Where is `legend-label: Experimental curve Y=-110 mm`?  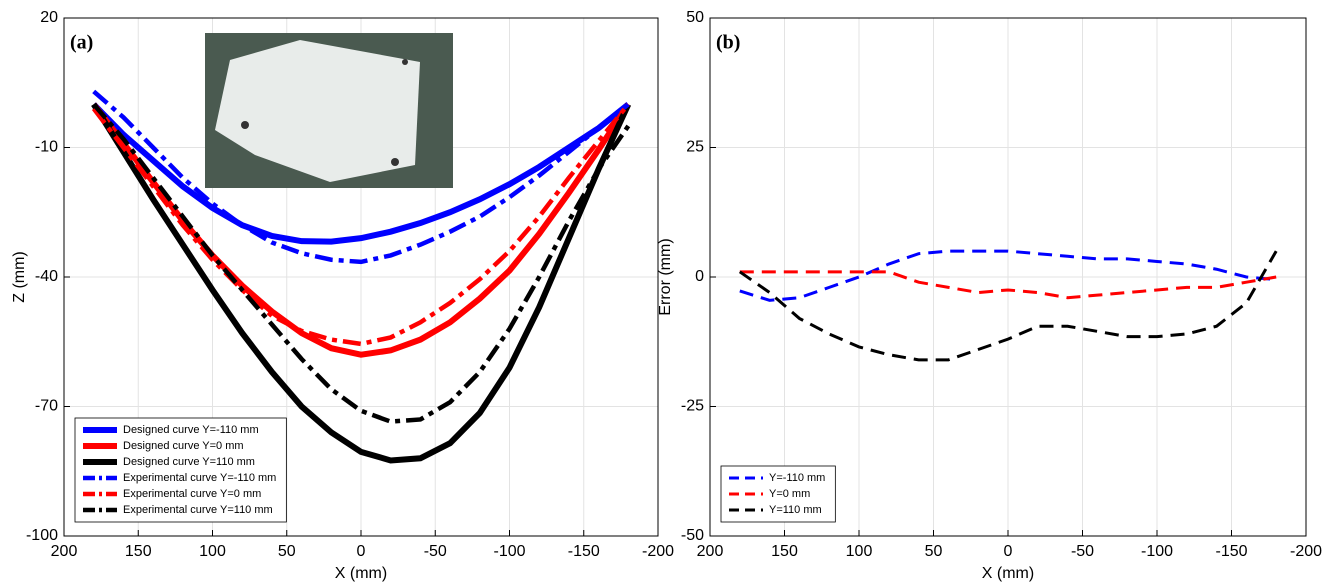
legend-label: Experimental curve Y=-110 mm is located at coordinates (199, 478).